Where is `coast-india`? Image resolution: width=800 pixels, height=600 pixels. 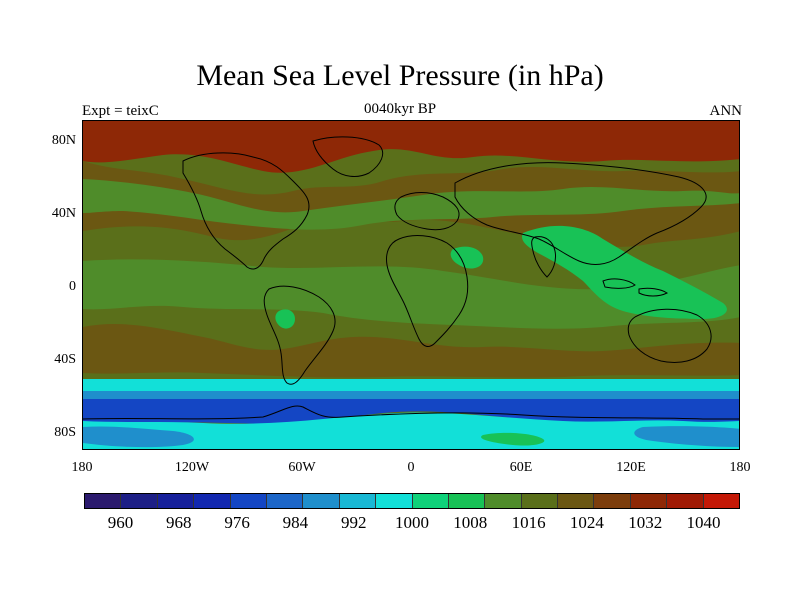
coast-india is located at coordinates (543, 257).